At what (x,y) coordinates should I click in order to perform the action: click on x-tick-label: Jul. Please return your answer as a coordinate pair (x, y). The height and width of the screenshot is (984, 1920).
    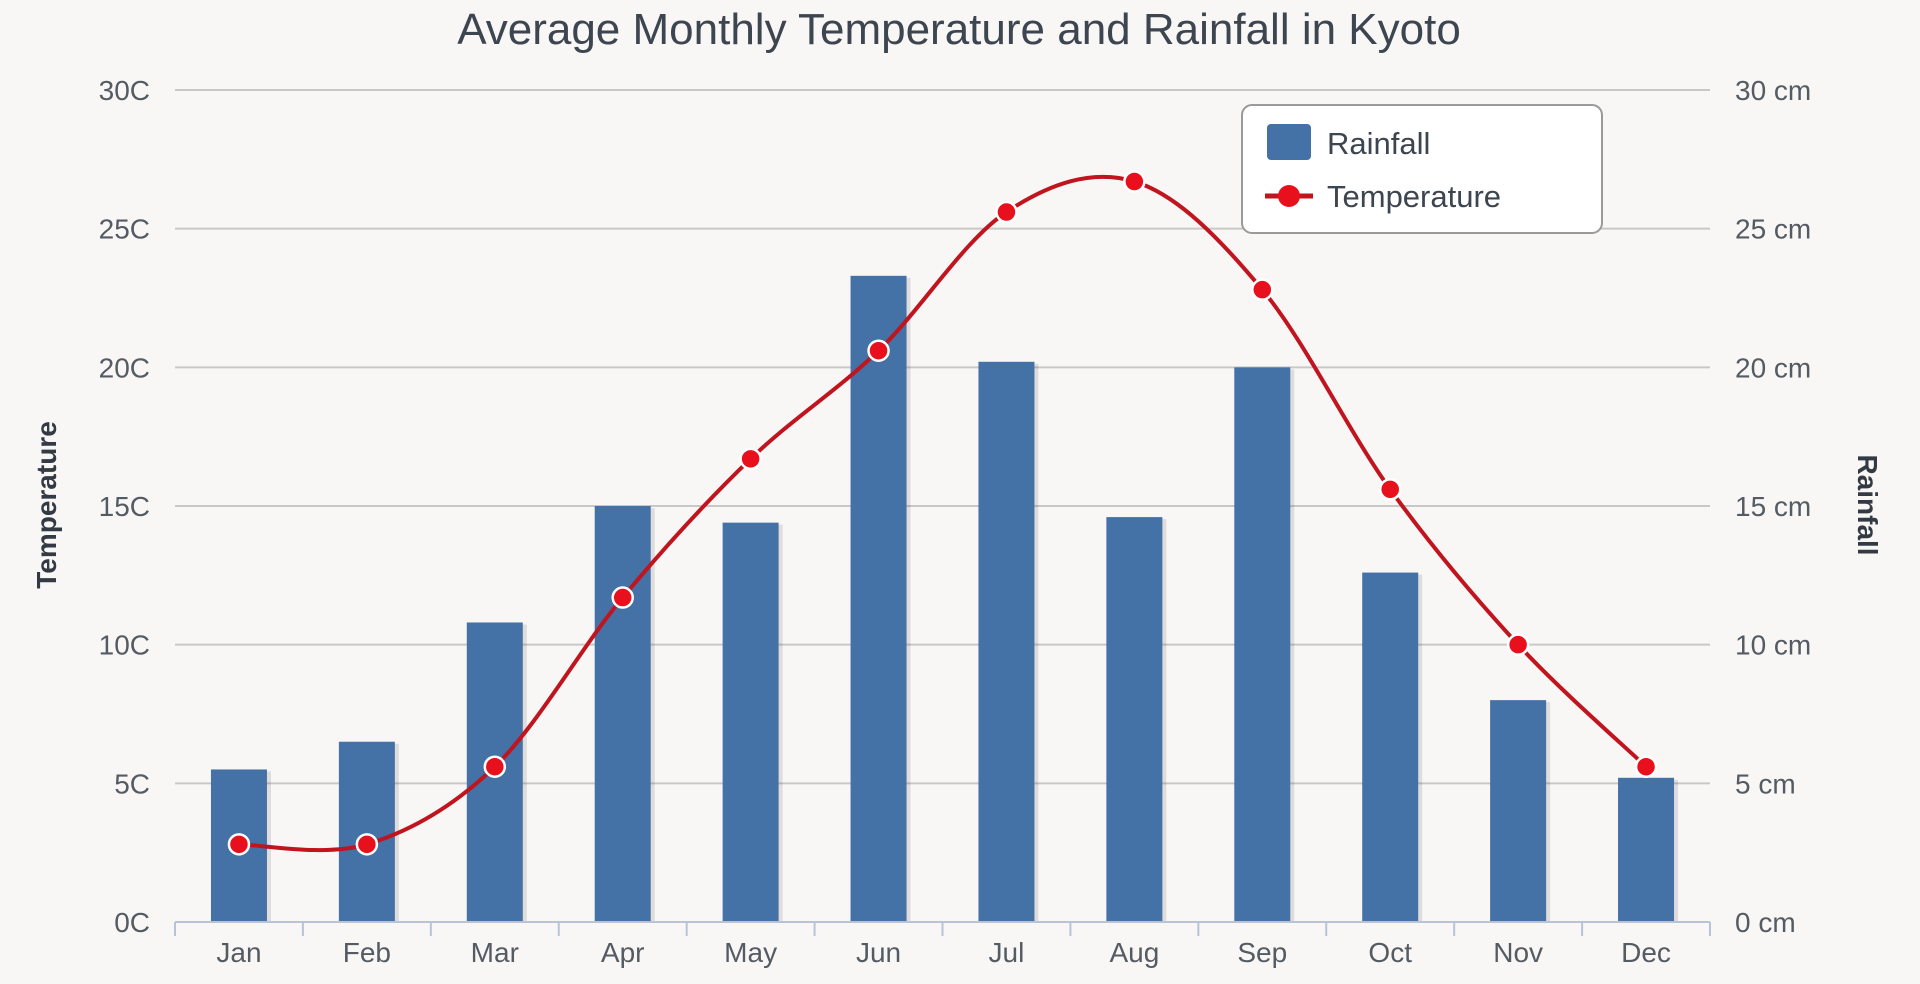
    Looking at the image, I should click on (1007, 952).